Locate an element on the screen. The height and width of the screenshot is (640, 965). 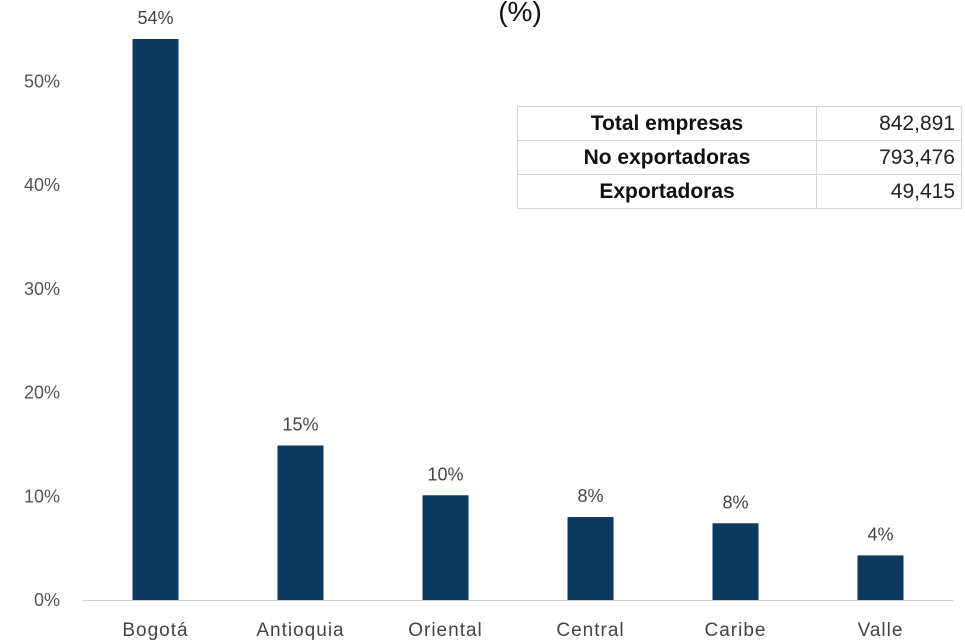
summary-row-no-exportadoras: No exportadoras 793,476 is located at coordinates (739, 157).